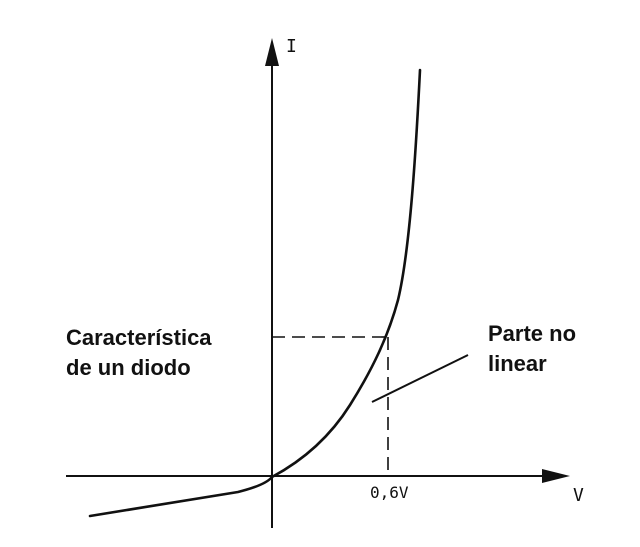 Image resolution: width=640 pixels, height=547 pixels. What do you see at coordinates (389, 492) in the screenshot?
I see `knee-voltage-label: 0,6V` at bounding box center [389, 492].